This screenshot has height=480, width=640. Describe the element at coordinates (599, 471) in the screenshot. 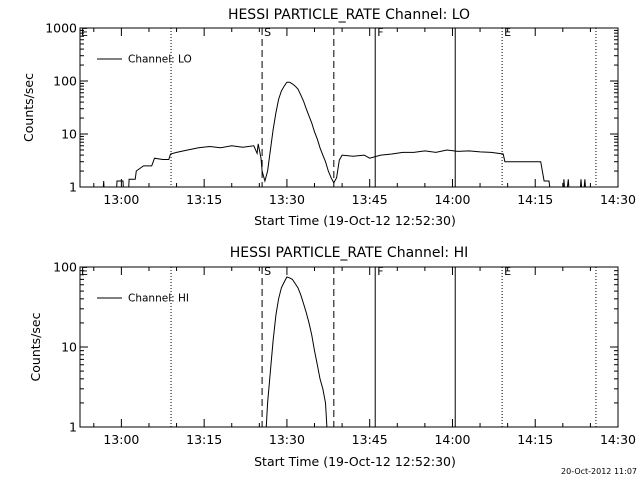

I see `footer-timestamp: 20-Oct-2012 11:07` at that location.